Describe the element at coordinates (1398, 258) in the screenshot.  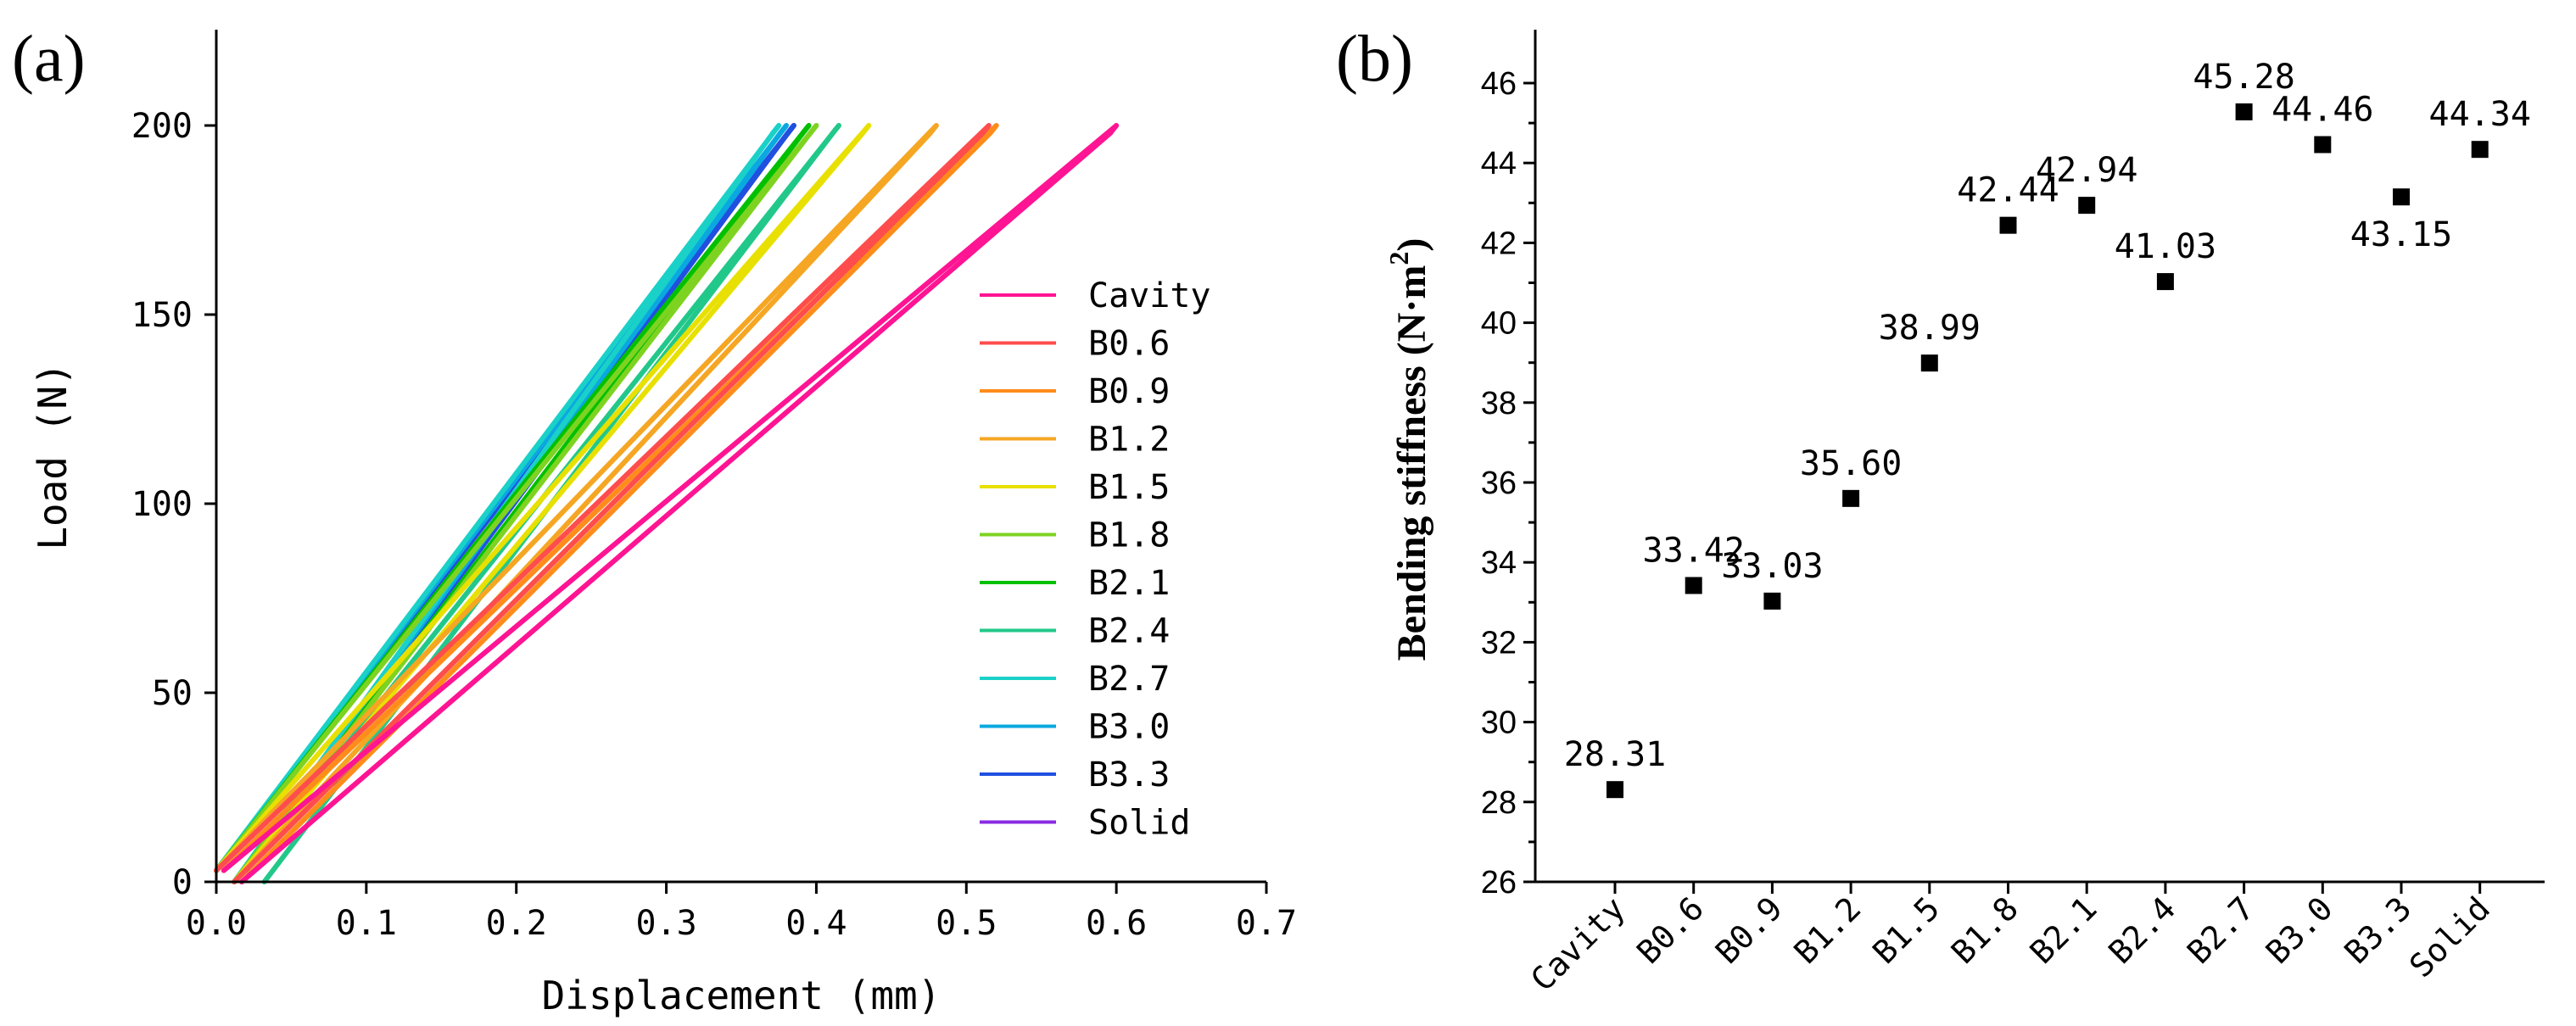
I see `panel-b-y-axis-title-superscript: 2` at that location.